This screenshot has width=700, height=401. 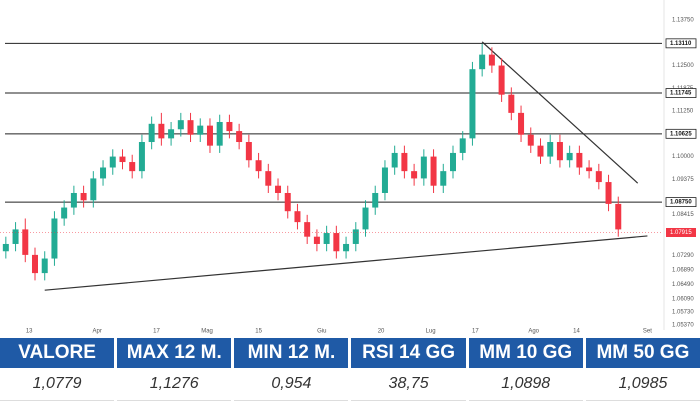 I want to click on y-tick-label: 1.05370, so click(x=683, y=326).